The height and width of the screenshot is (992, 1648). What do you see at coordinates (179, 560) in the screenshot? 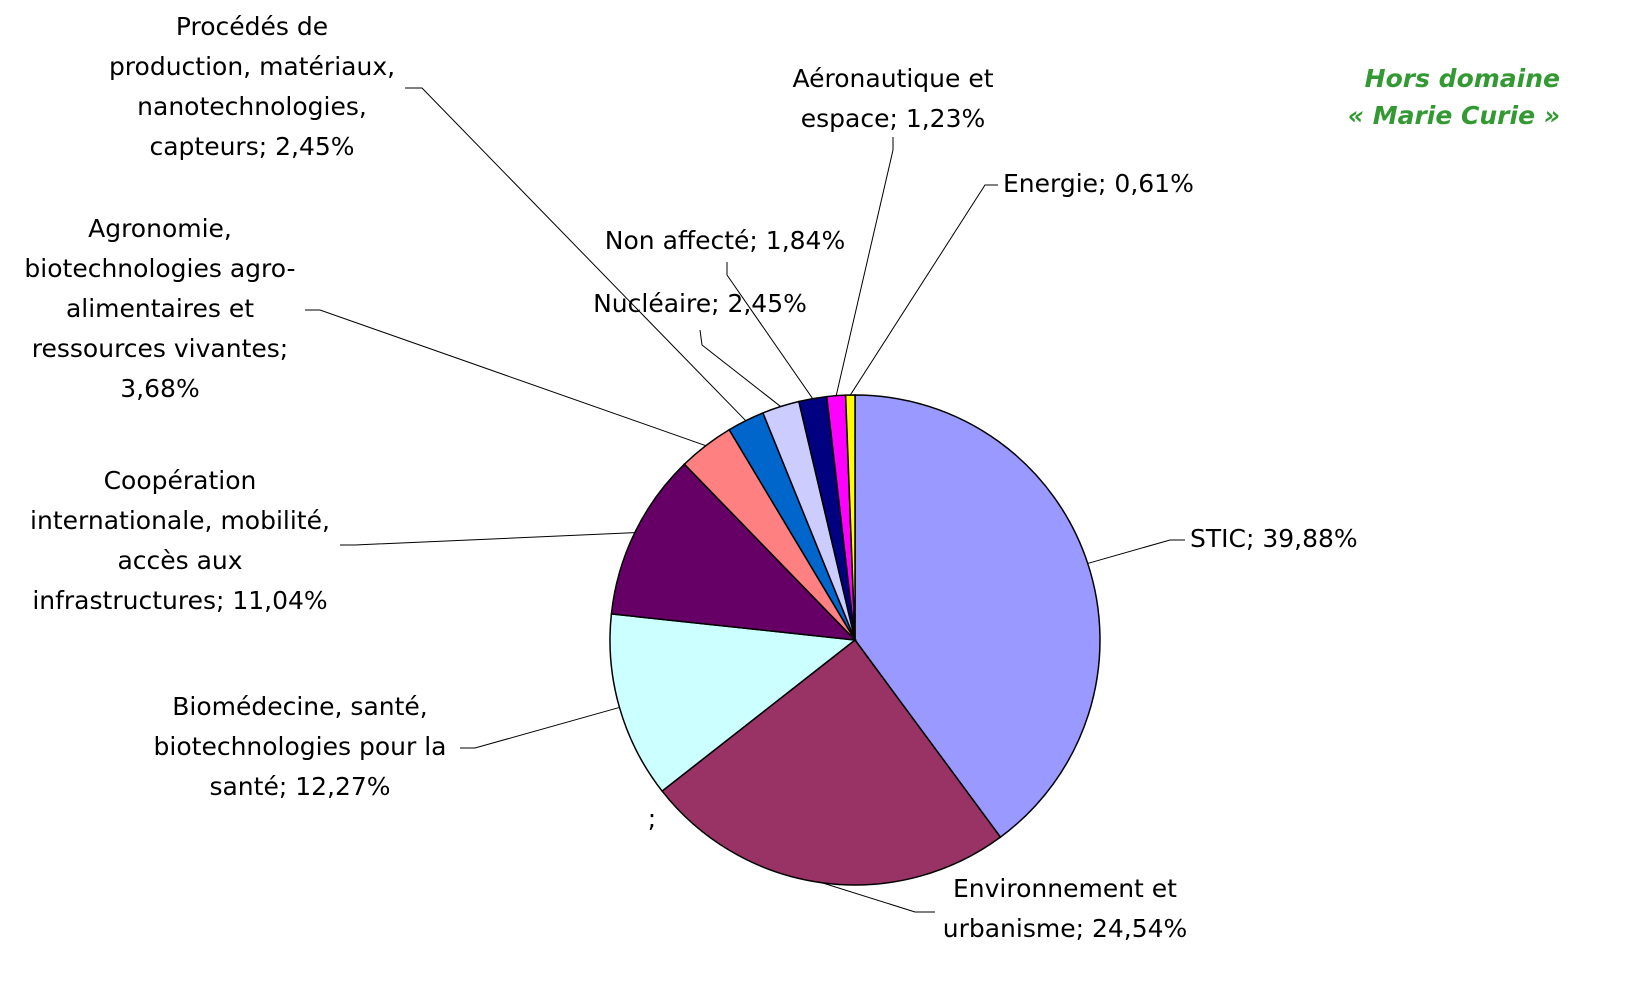
I see `slice-label: accès aux` at bounding box center [179, 560].